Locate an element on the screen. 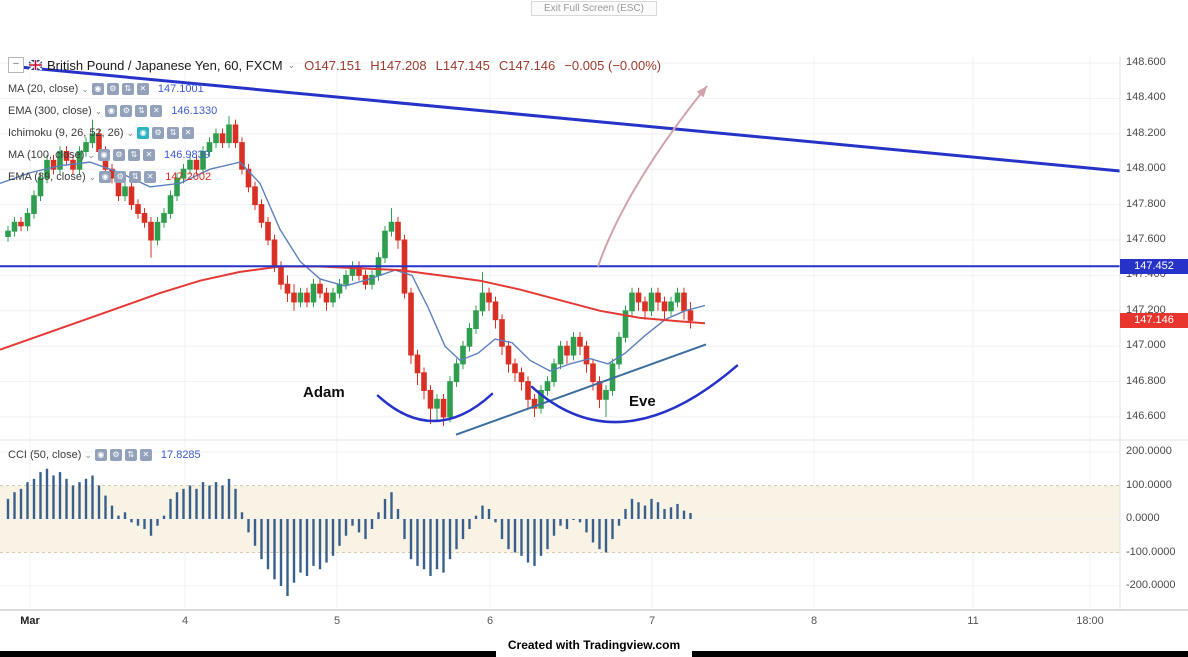  time-tick: 7 is located at coordinates (652, 621).